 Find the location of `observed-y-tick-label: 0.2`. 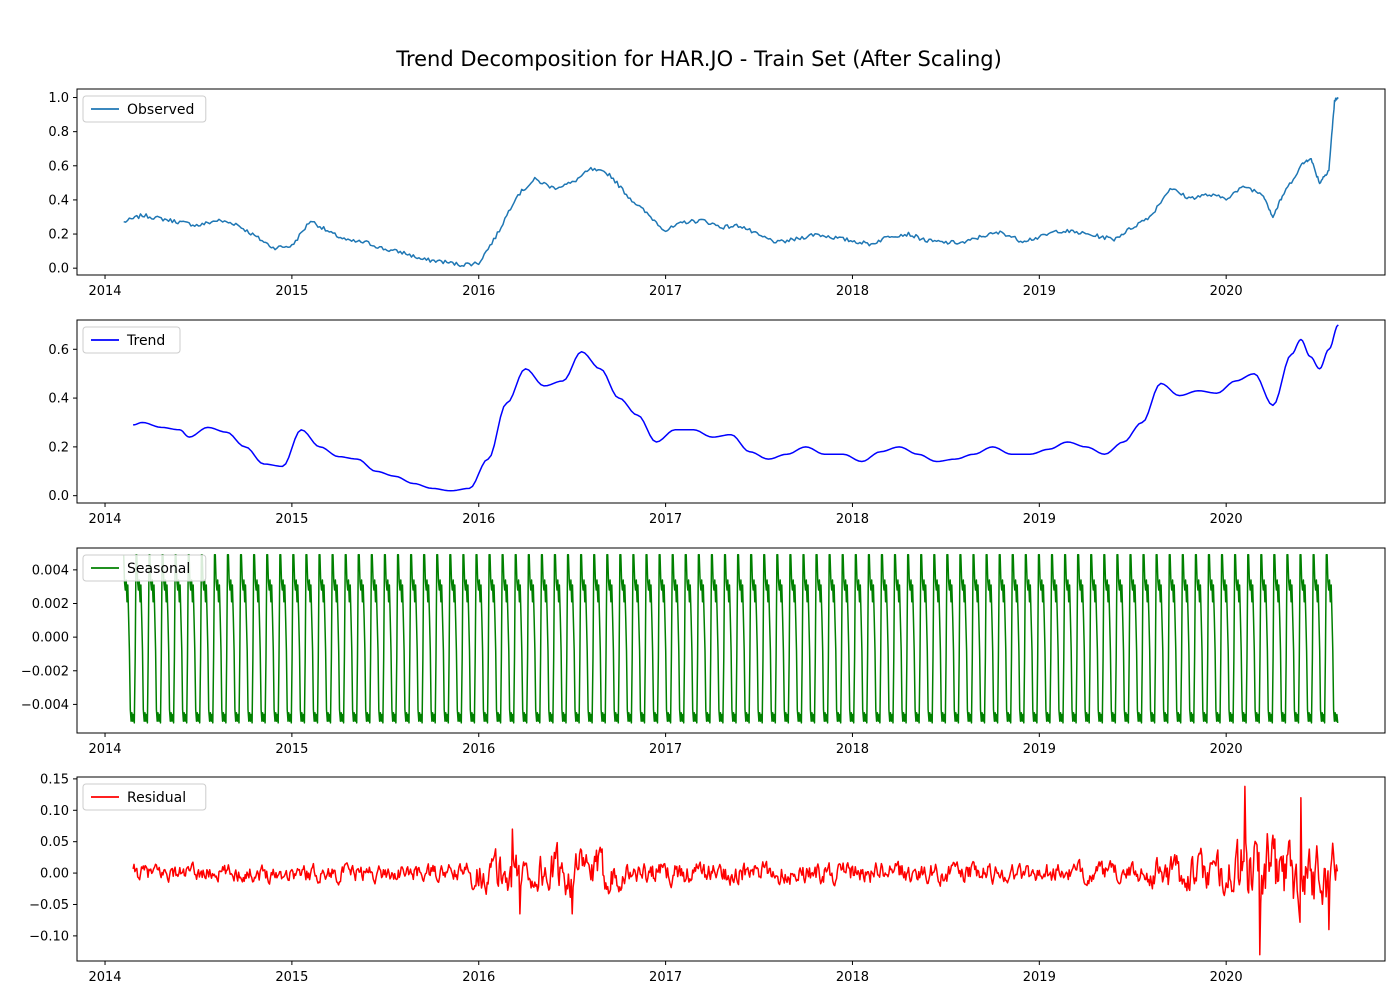

observed-y-tick-label: 0.2 is located at coordinates (58, 235).